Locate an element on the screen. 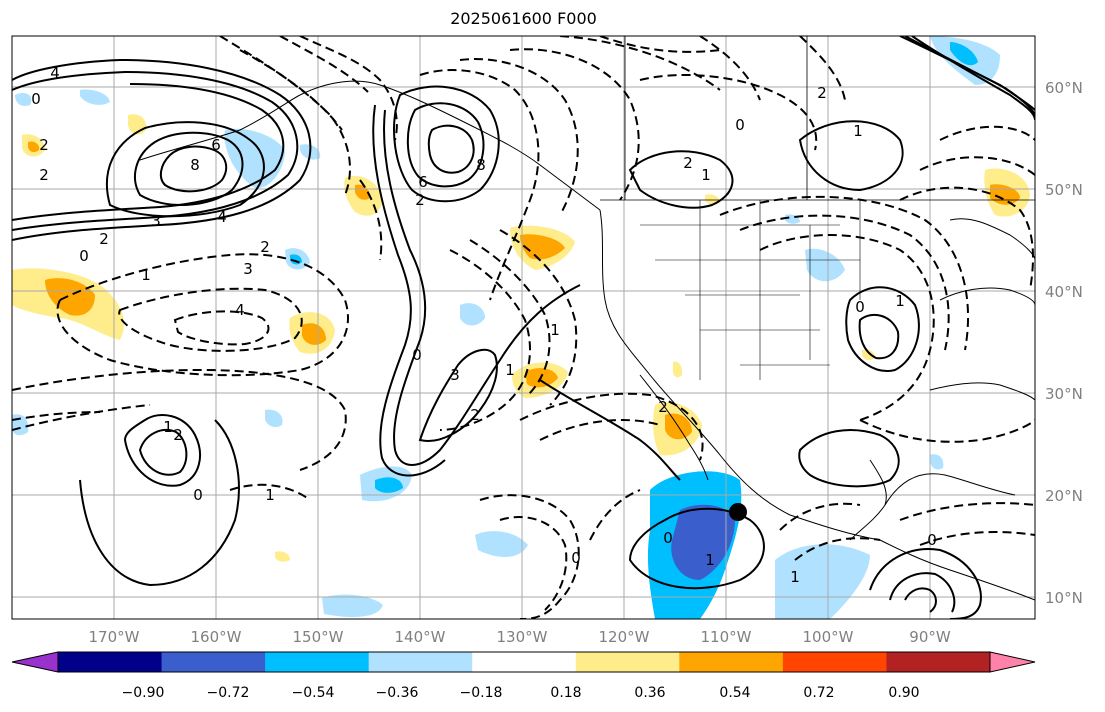  lon-label: 90°W is located at coordinates (930, 637).